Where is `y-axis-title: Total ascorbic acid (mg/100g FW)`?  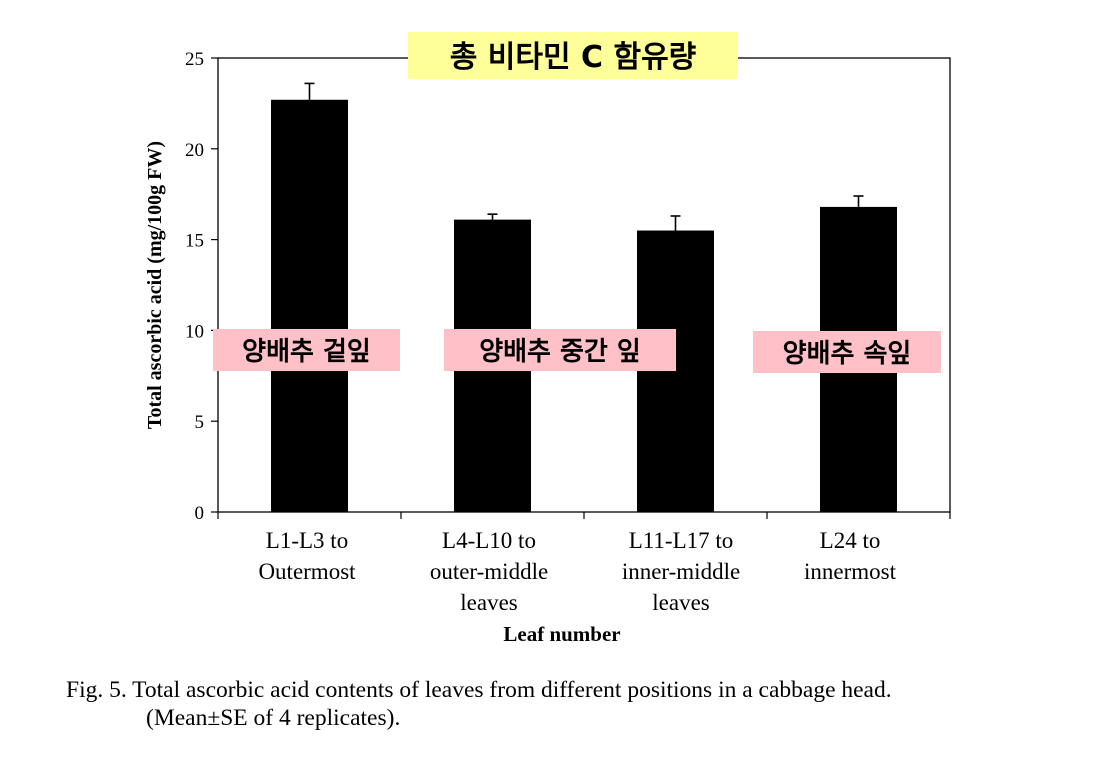 y-axis-title: Total ascorbic acid (mg/100g FW) is located at coordinates (155, 285).